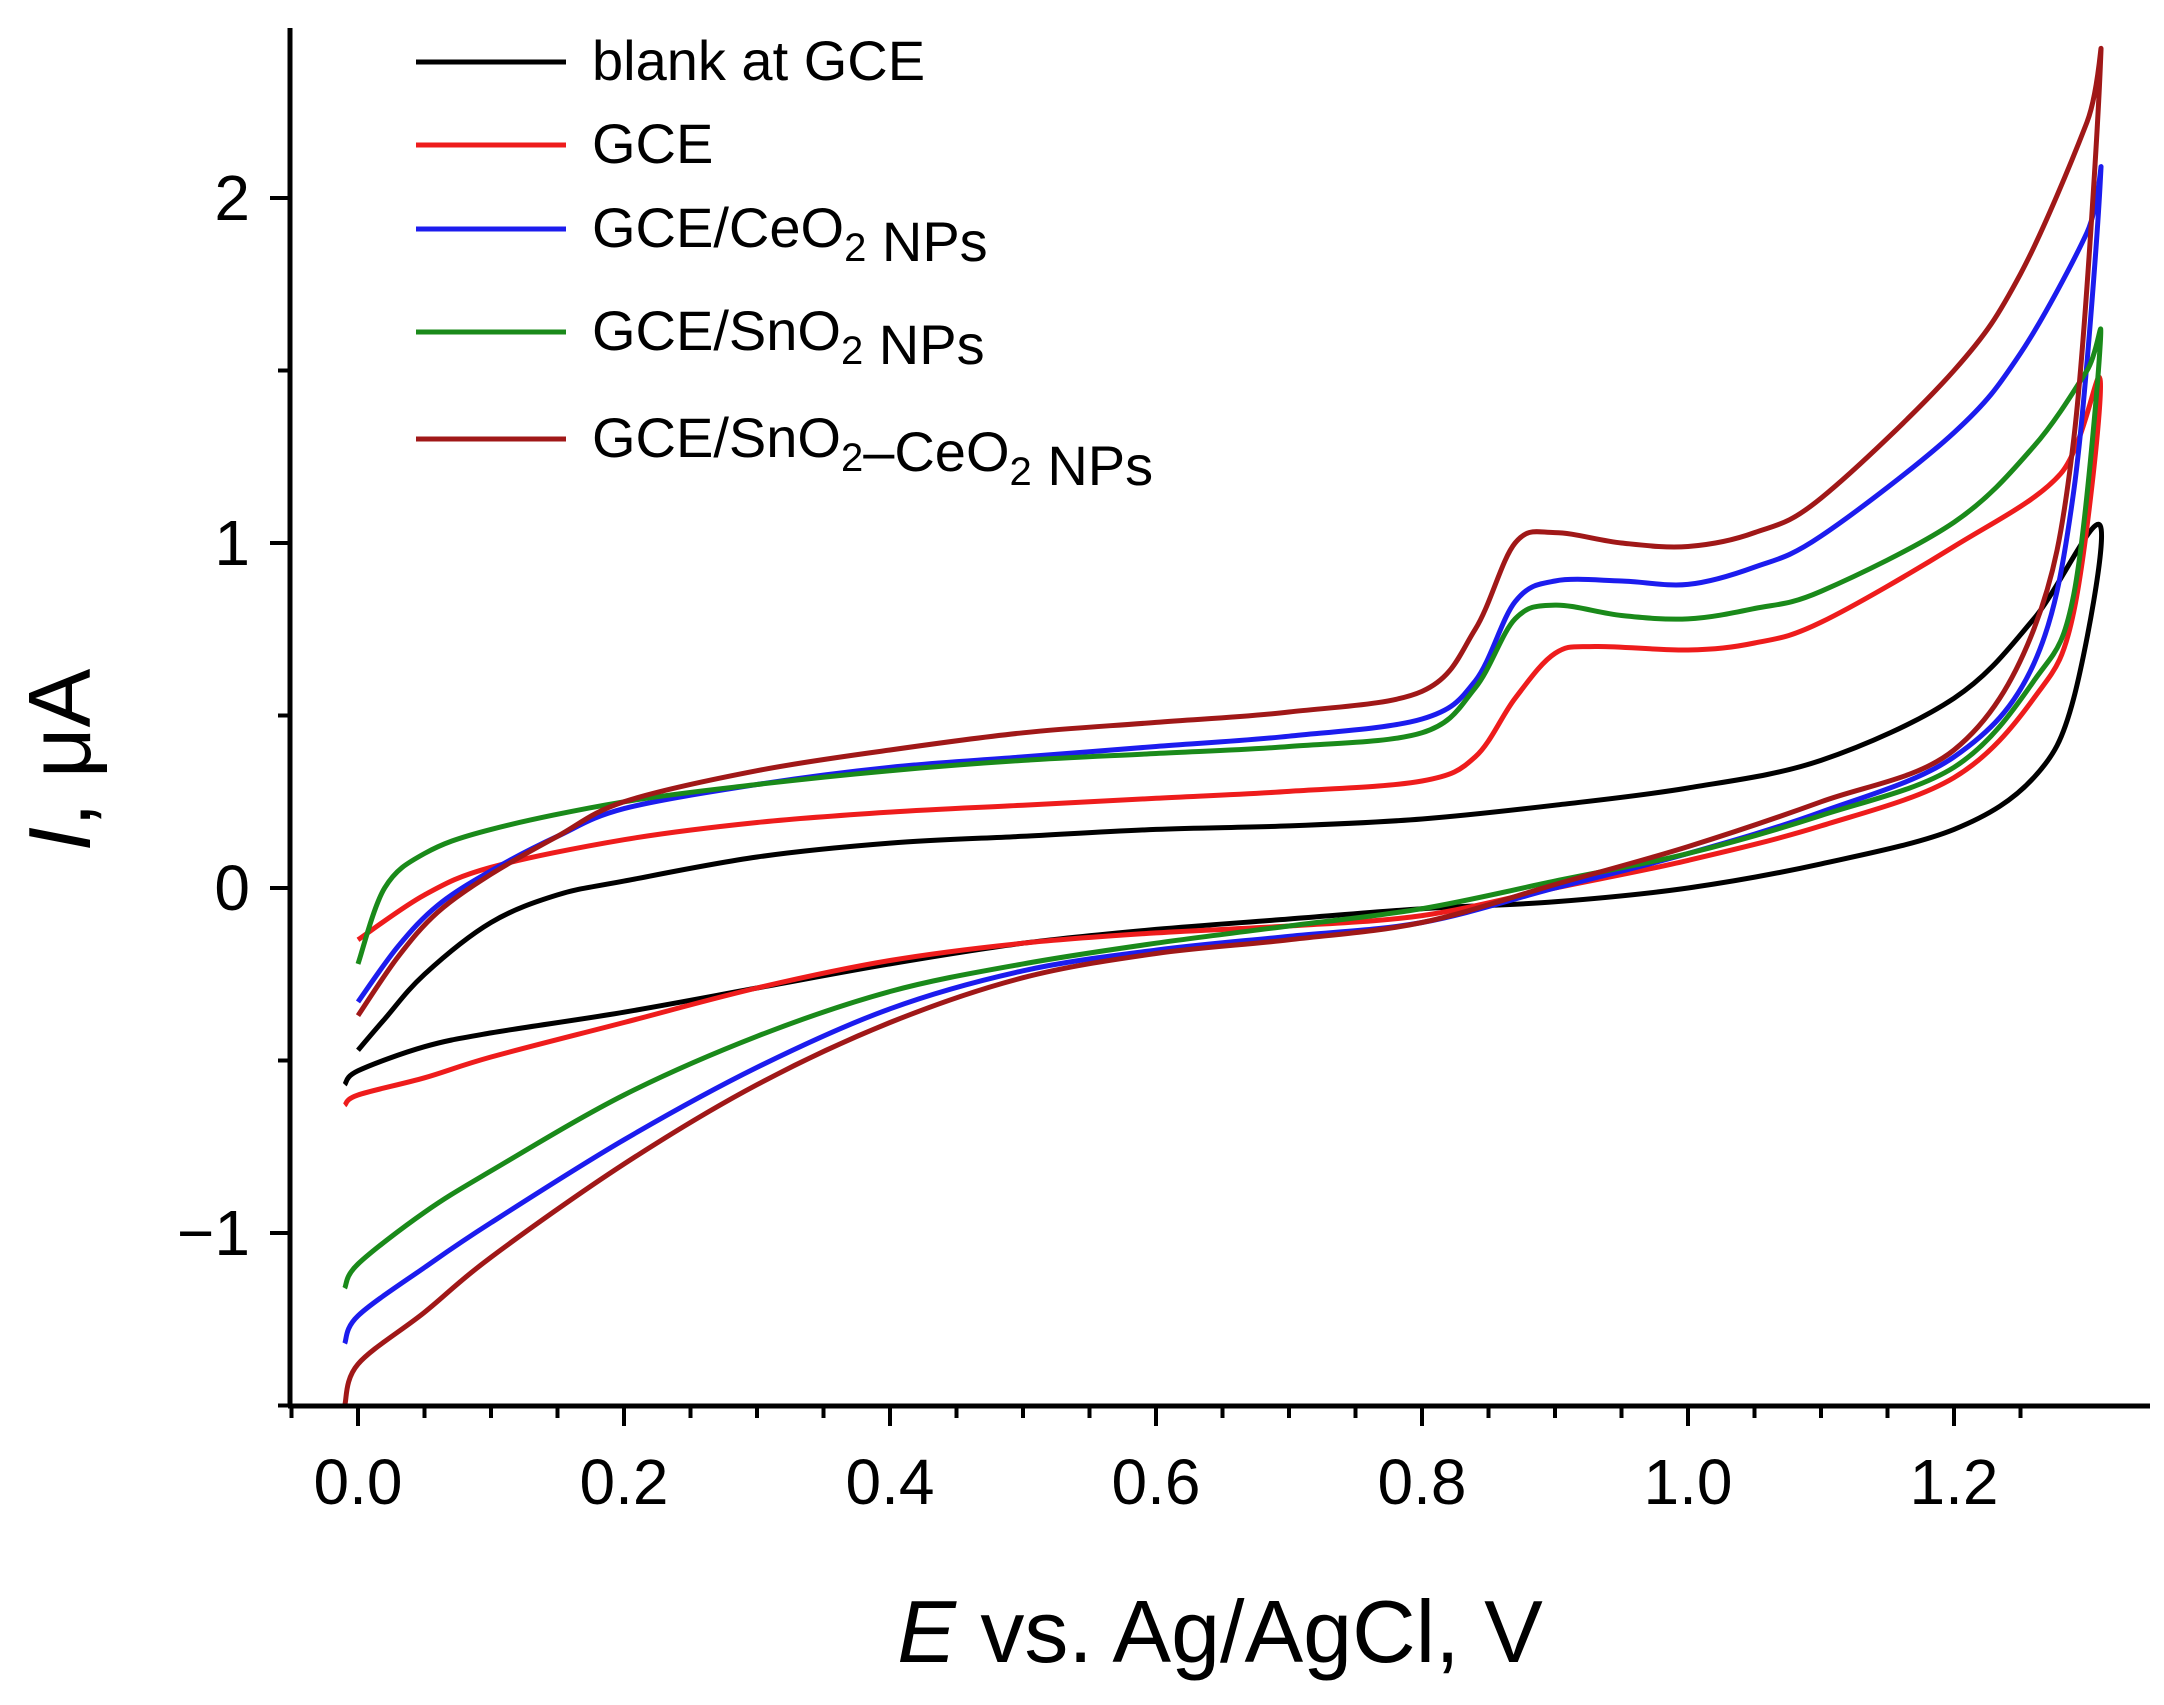 The width and height of the screenshot is (2164, 1705). Describe the element at coordinates (232, 543) in the screenshot. I see `y-tick-label: 1` at that location.